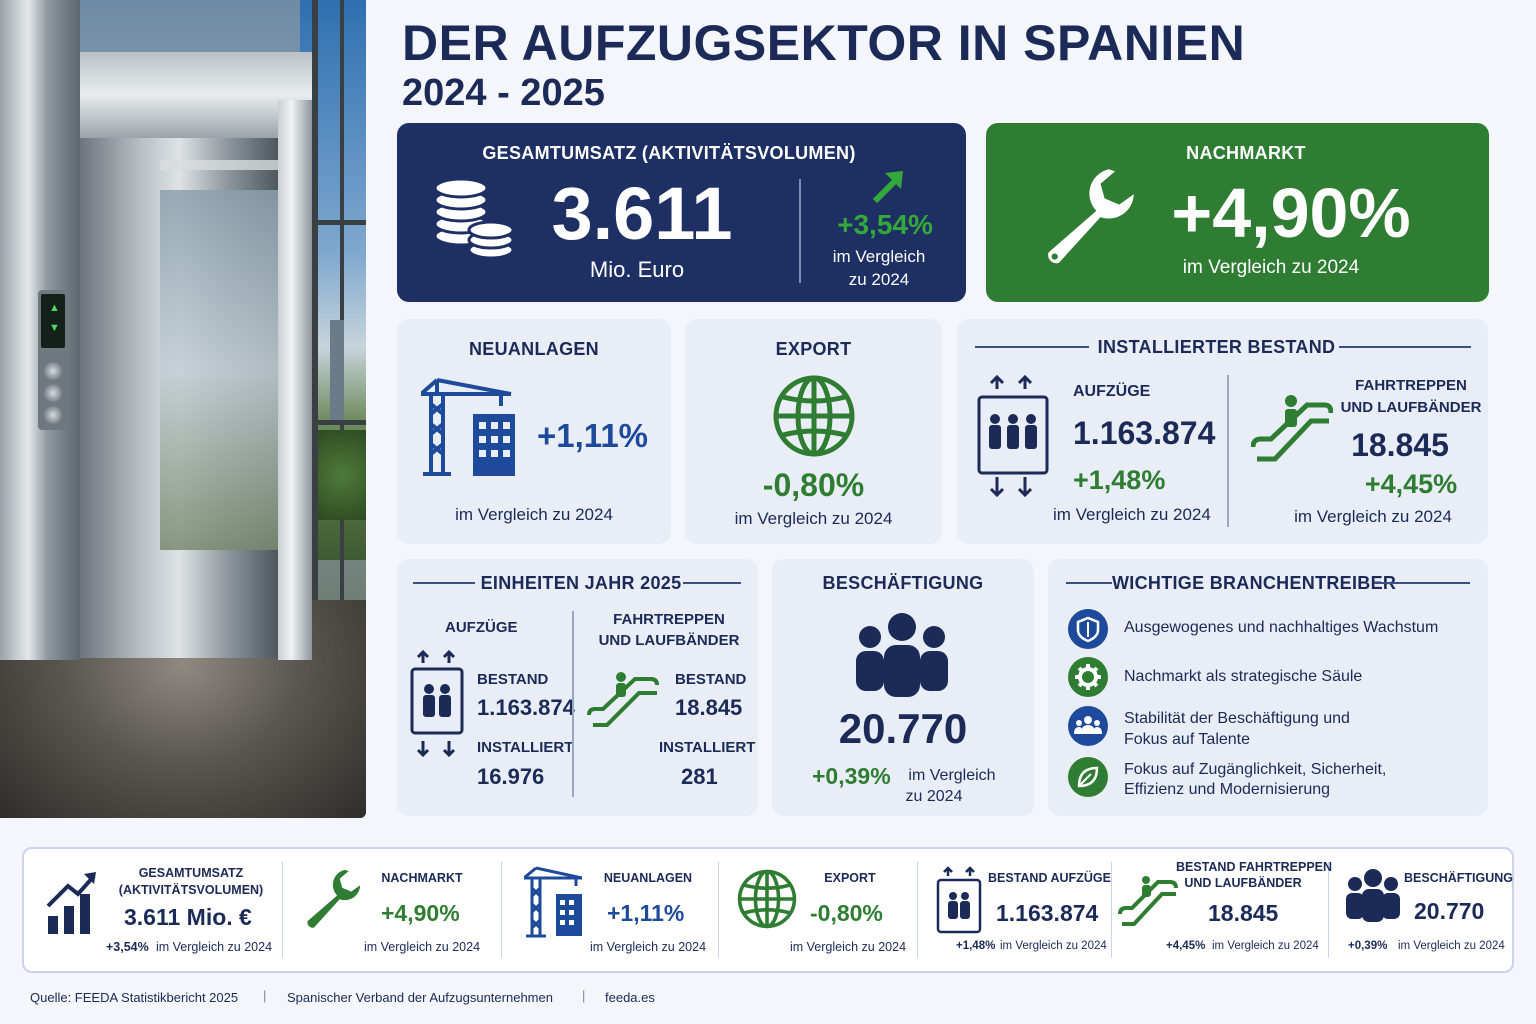 The height and width of the screenshot is (1024, 1536). Describe the element at coordinates (813, 485) in the screenshot. I see `export-value: -0,80%` at that location.